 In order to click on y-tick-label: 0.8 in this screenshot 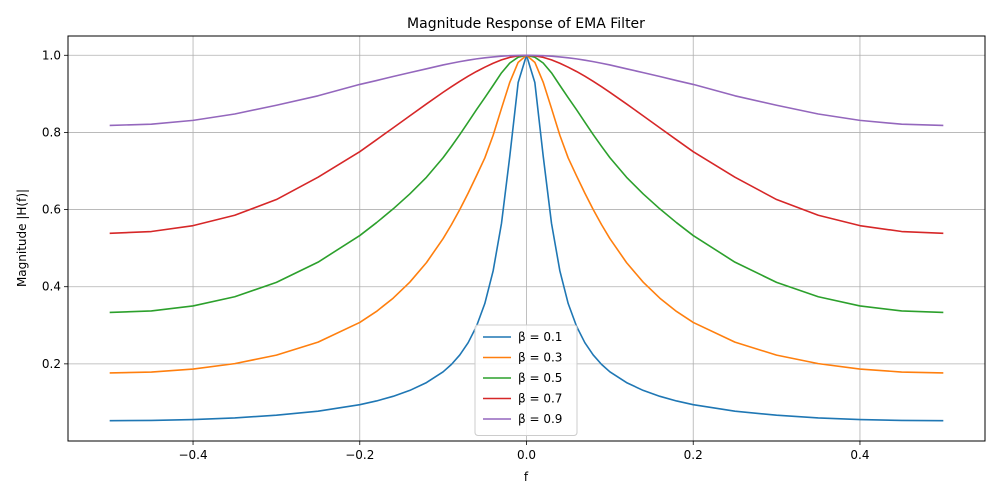, I will do `click(51, 132)`.